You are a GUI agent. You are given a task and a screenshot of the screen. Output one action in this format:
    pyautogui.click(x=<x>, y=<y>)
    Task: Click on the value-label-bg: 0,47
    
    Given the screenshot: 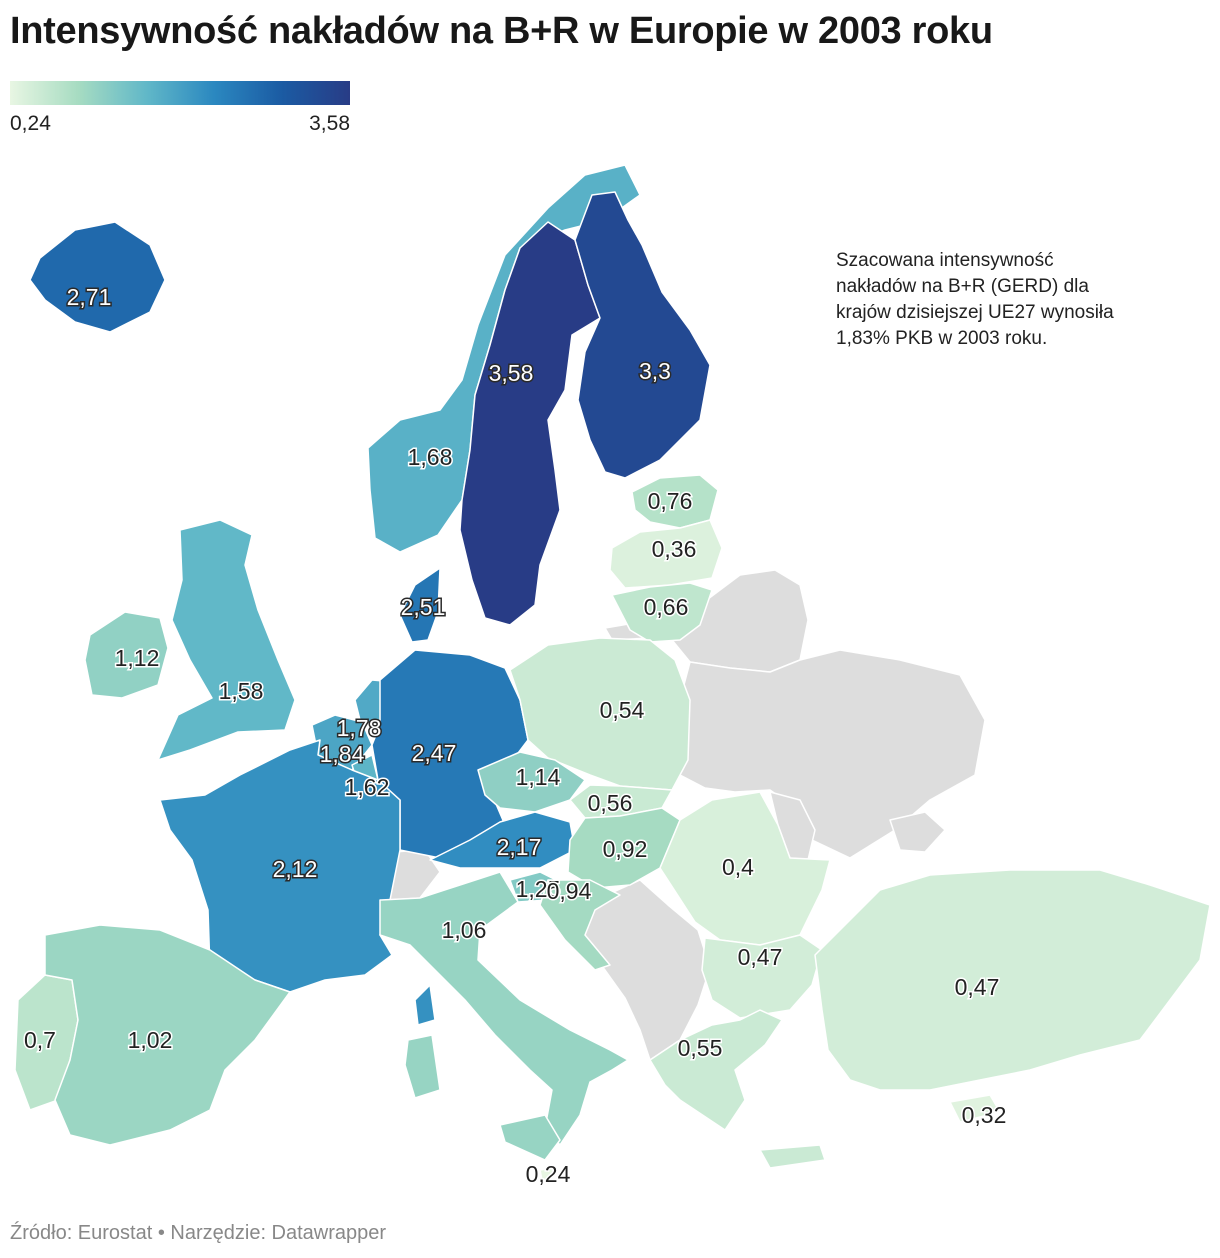 What is the action you would take?
    pyautogui.click(x=760, y=957)
    